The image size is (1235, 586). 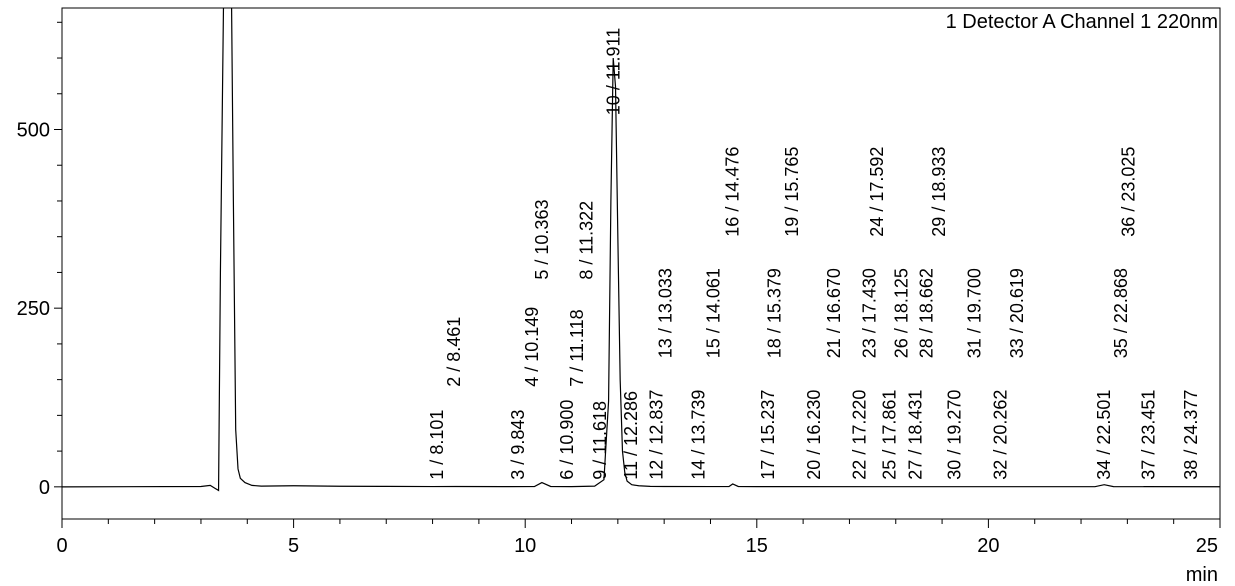 I want to click on peak-label: 26 / 18.125, so click(x=902, y=313).